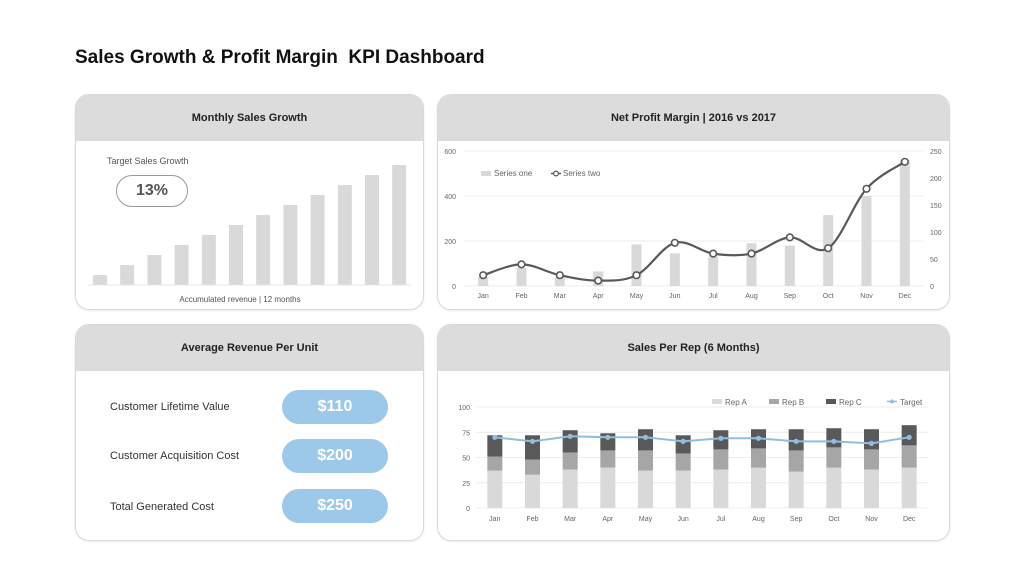 The width and height of the screenshot is (1024, 576). I want to click on x-tick-label: Oct, so click(833, 519).